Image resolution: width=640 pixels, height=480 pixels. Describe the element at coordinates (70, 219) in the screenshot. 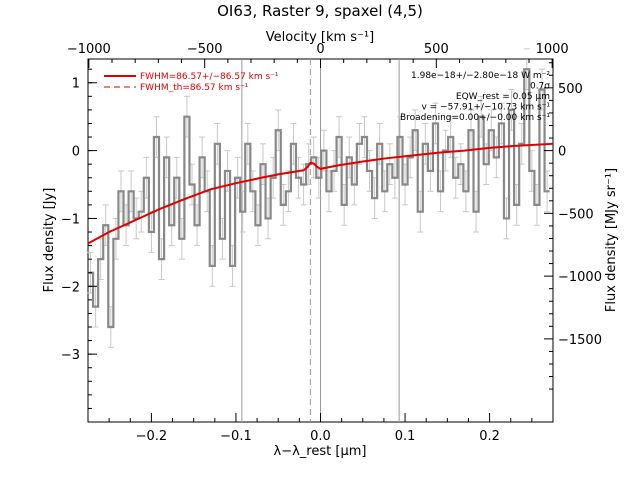

I see `y-tick-label: −1` at that location.